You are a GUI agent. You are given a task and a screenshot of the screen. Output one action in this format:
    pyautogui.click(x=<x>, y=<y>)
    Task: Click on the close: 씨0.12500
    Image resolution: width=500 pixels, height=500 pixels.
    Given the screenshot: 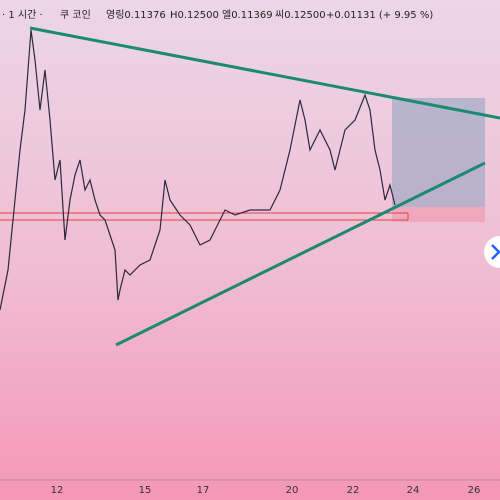 What is the action you would take?
    pyautogui.click(x=300, y=15)
    